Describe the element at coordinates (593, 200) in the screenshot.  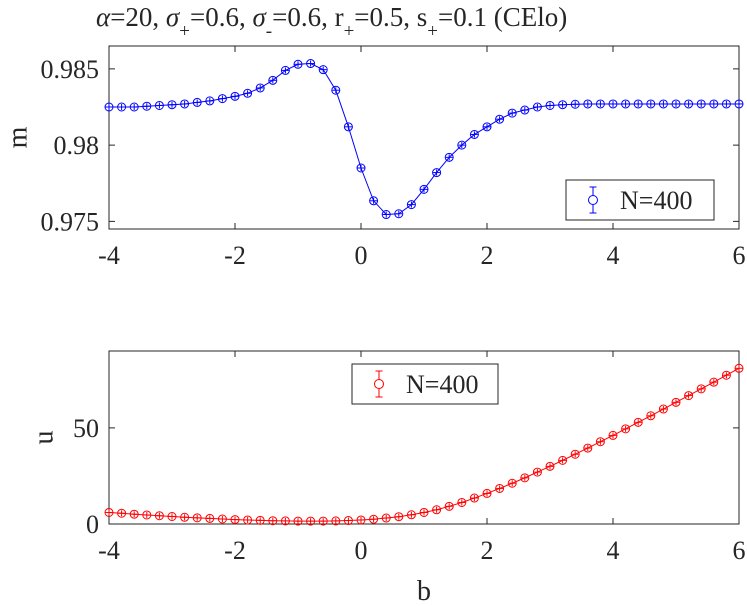
I see `legend-marker` at that location.